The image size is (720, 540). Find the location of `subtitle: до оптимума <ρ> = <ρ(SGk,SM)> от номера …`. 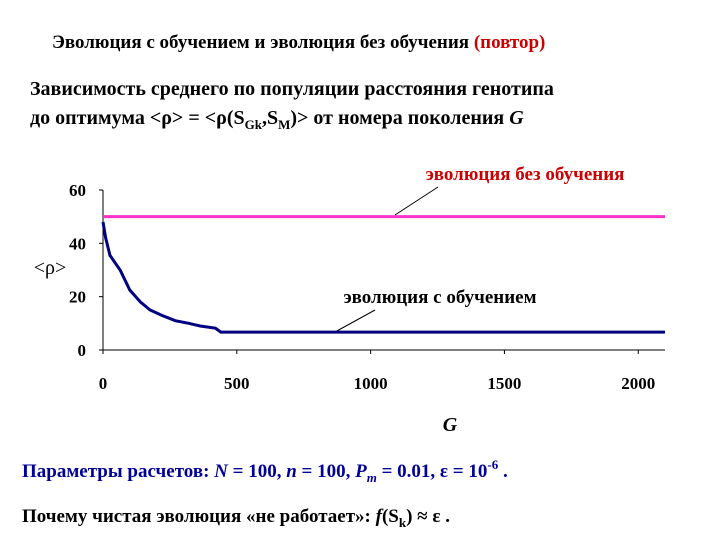

subtitle: до оптимума <ρ> = <ρ(SGk,SM)> от номера … is located at coordinates (277, 119).